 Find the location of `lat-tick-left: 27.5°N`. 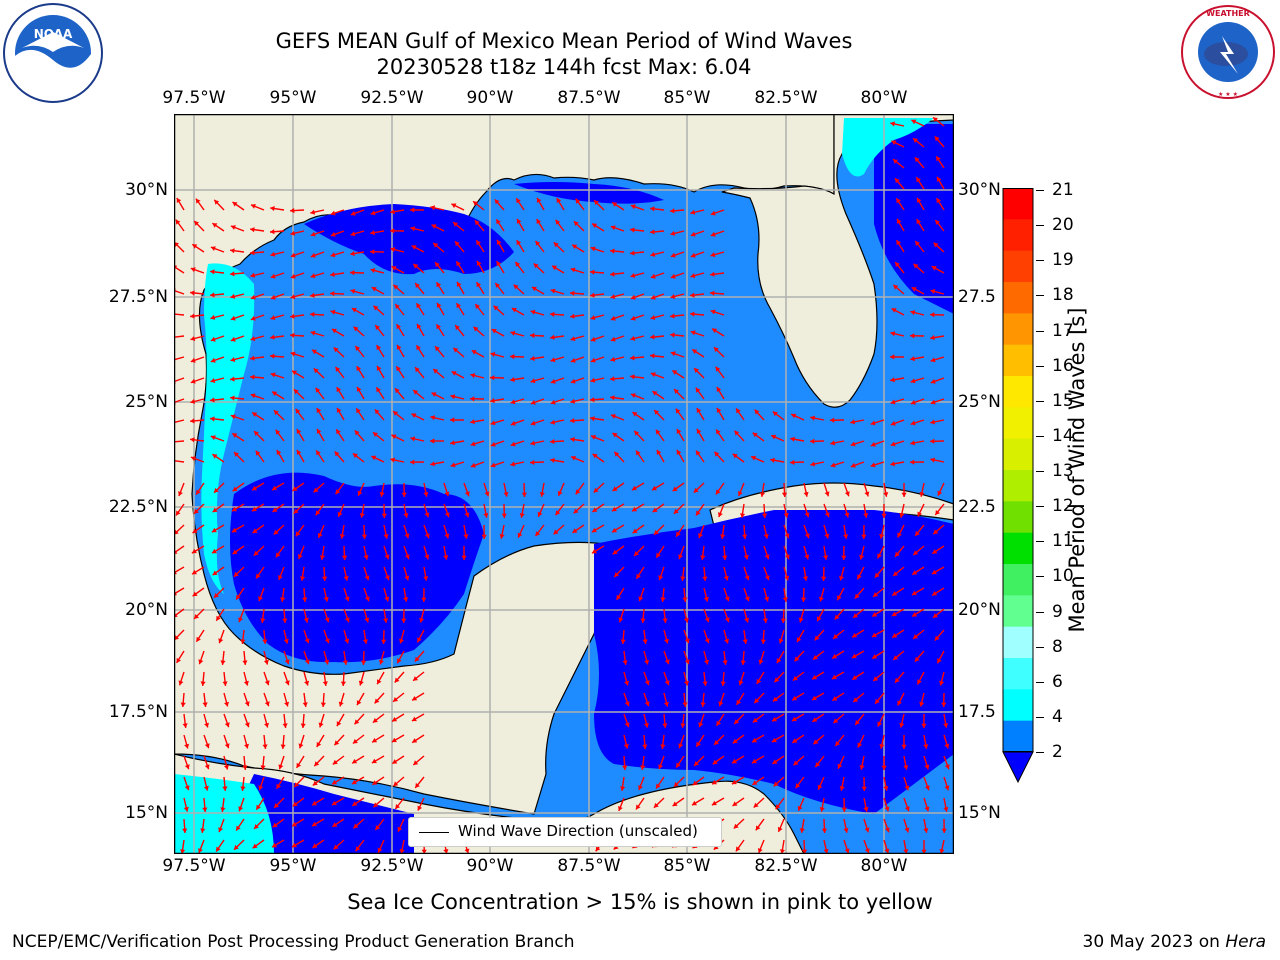

lat-tick-left: 27.5°N is located at coordinates (138, 297).